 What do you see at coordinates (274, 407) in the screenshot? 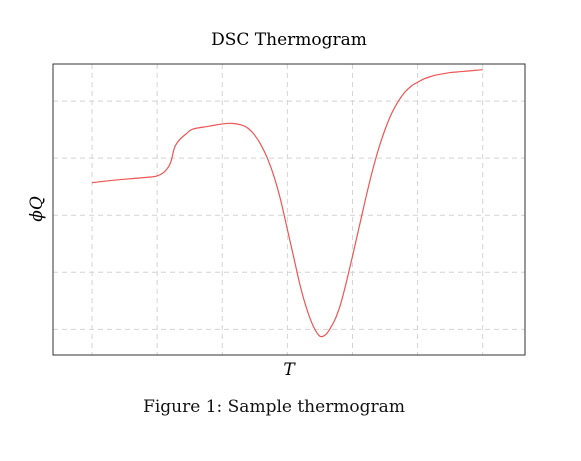
I see `figure-caption: Figure 1: Sample thermogram` at bounding box center [274, 407].